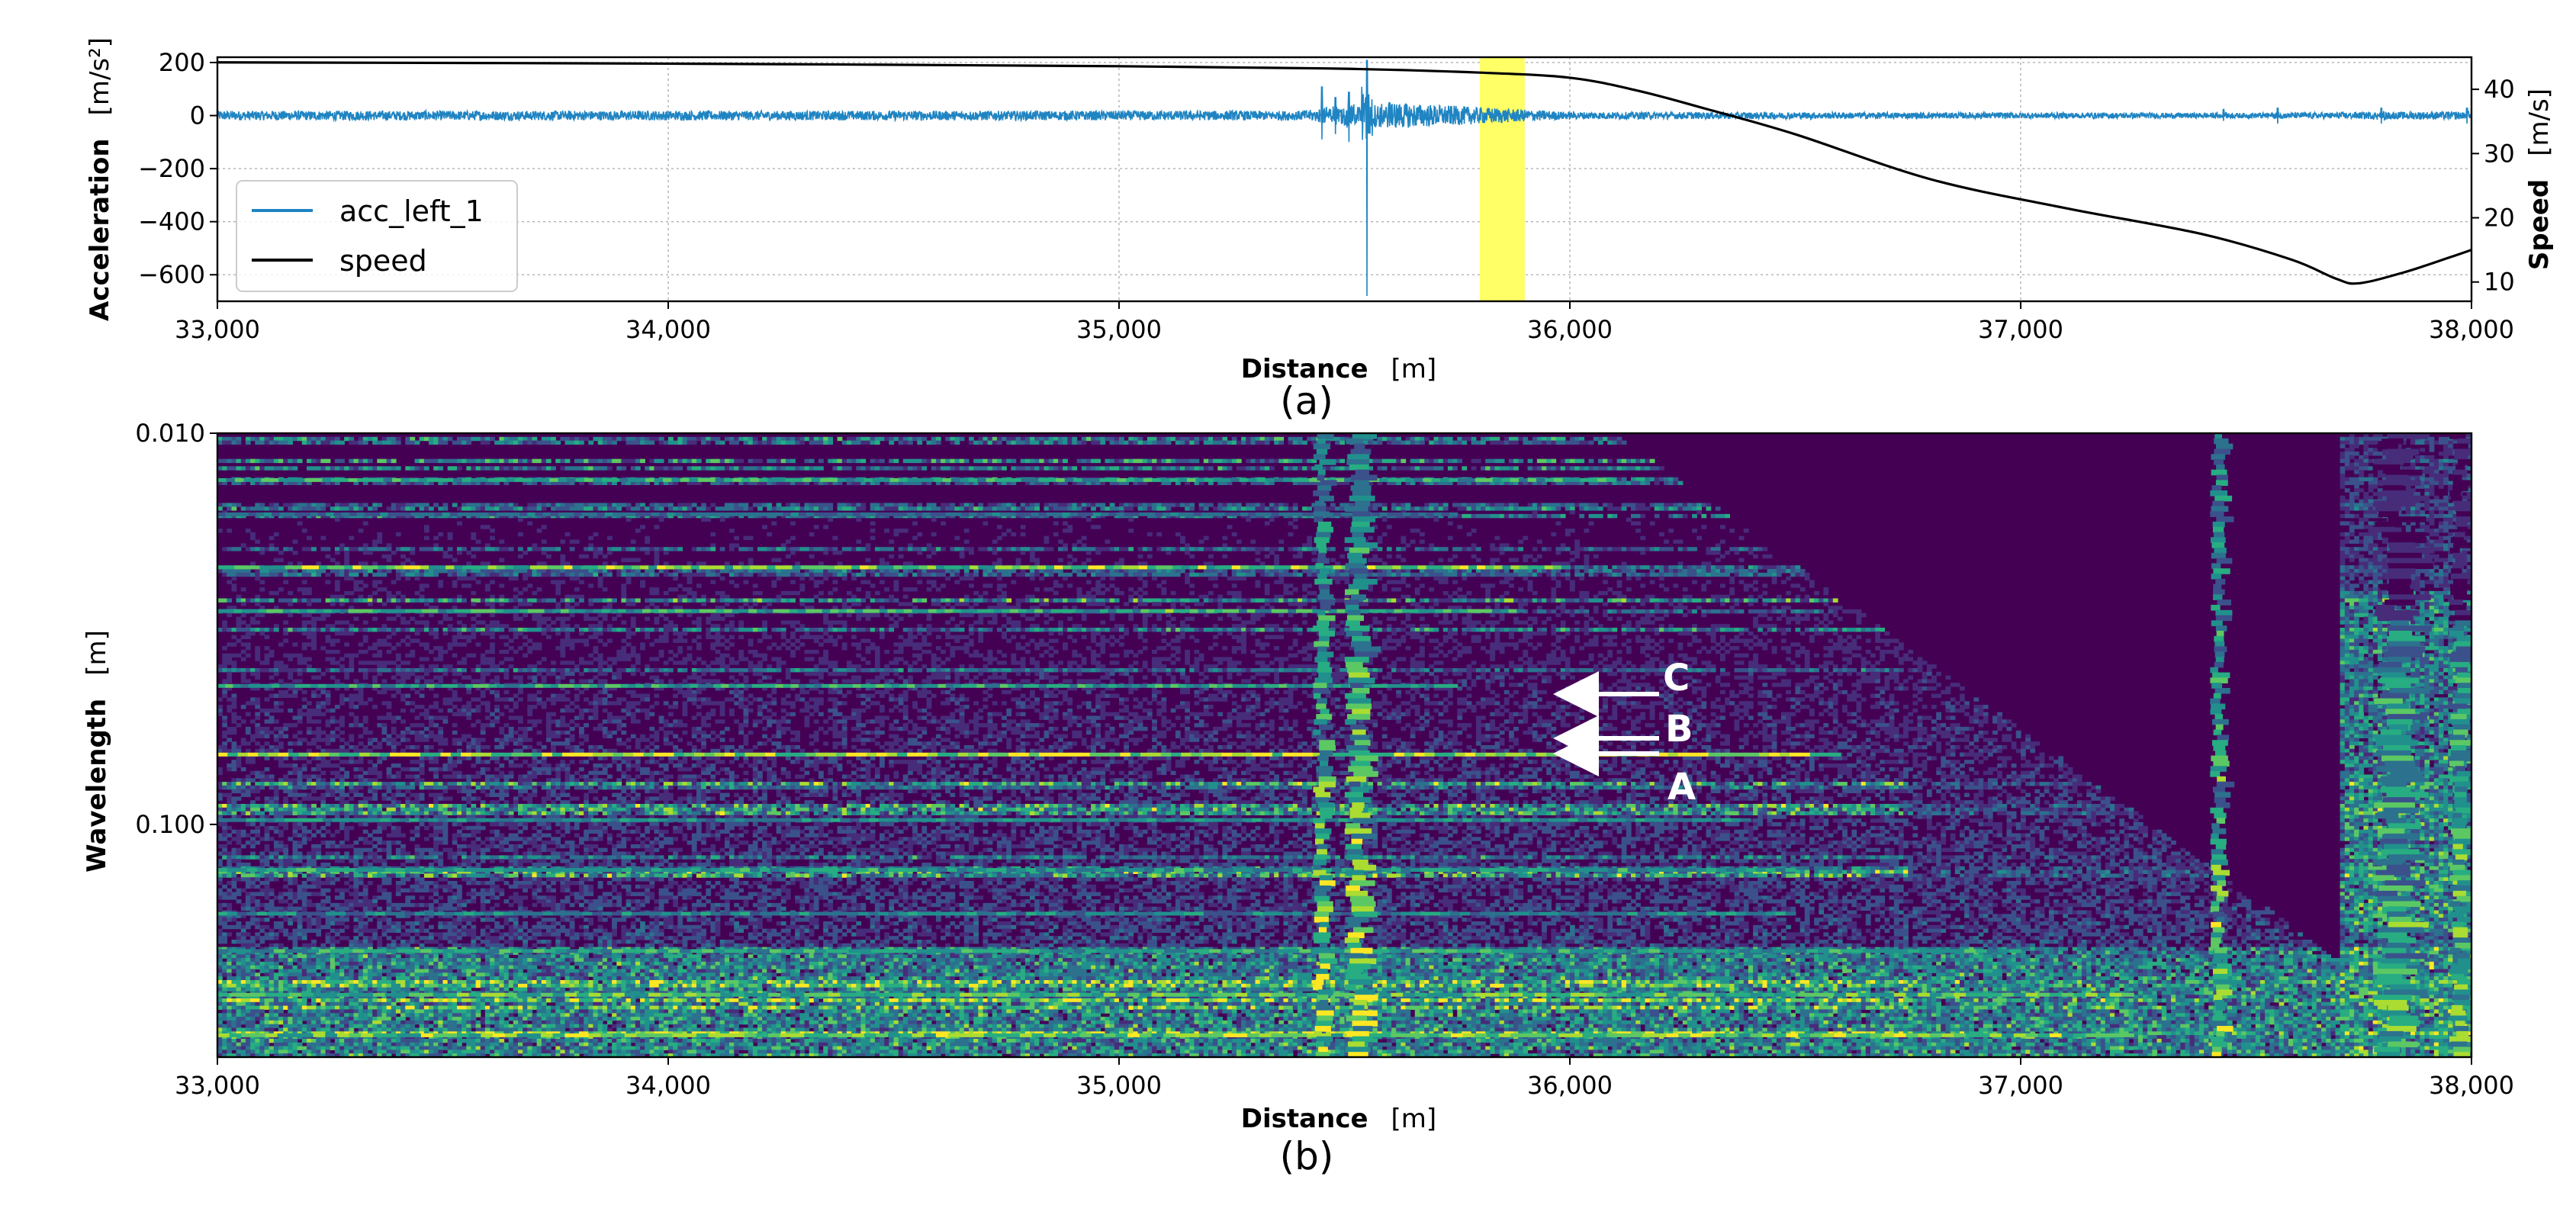 The height and width of the screenshot is (1215, 2576). I want to click on chart-a-y2label-text: Speed, so click(2540, 224).